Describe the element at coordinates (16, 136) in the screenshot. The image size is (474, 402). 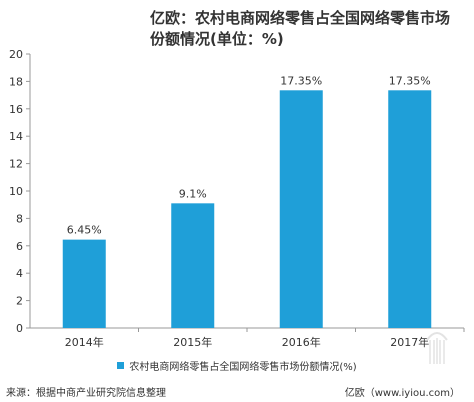
I see `y-tick-label: 14` at that location.